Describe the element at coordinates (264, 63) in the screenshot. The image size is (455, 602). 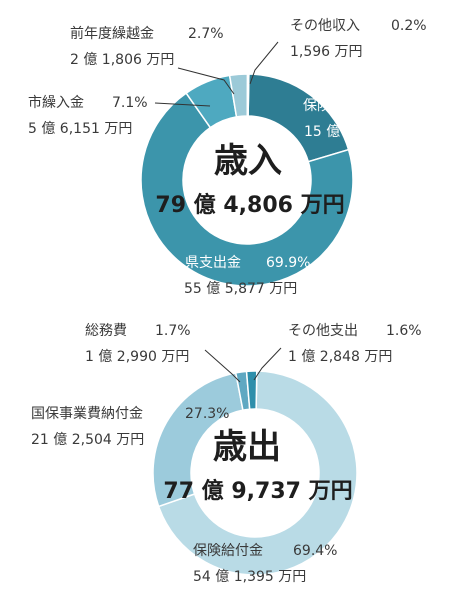
I see `rev-leader-sonota` at that location.